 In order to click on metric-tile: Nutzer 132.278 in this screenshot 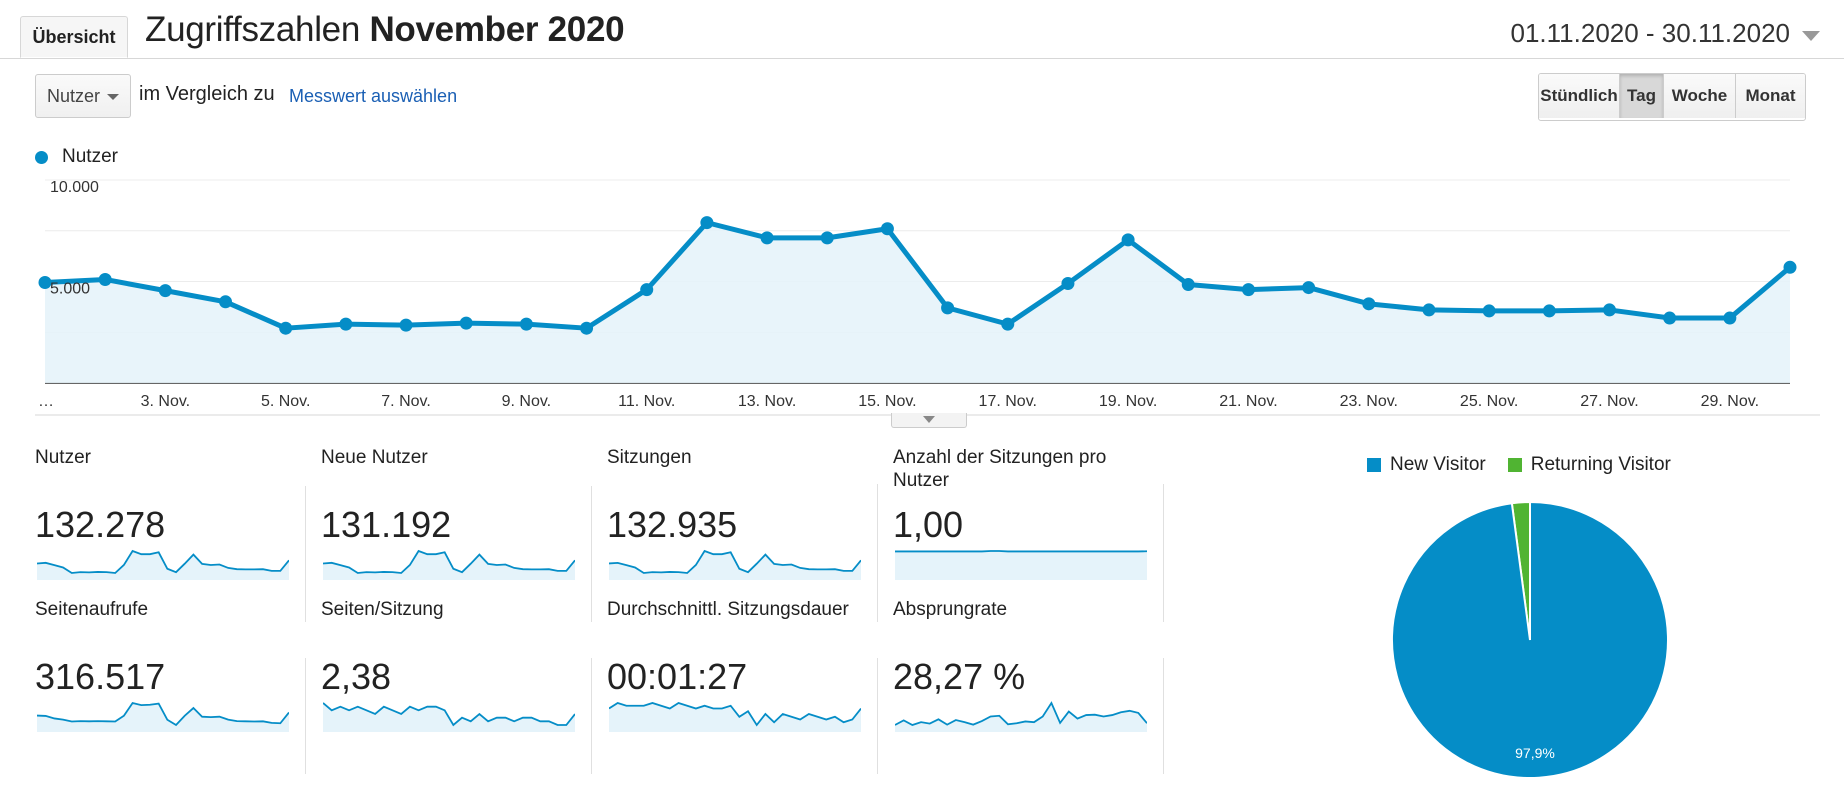, I will do `click(163, 531)`.